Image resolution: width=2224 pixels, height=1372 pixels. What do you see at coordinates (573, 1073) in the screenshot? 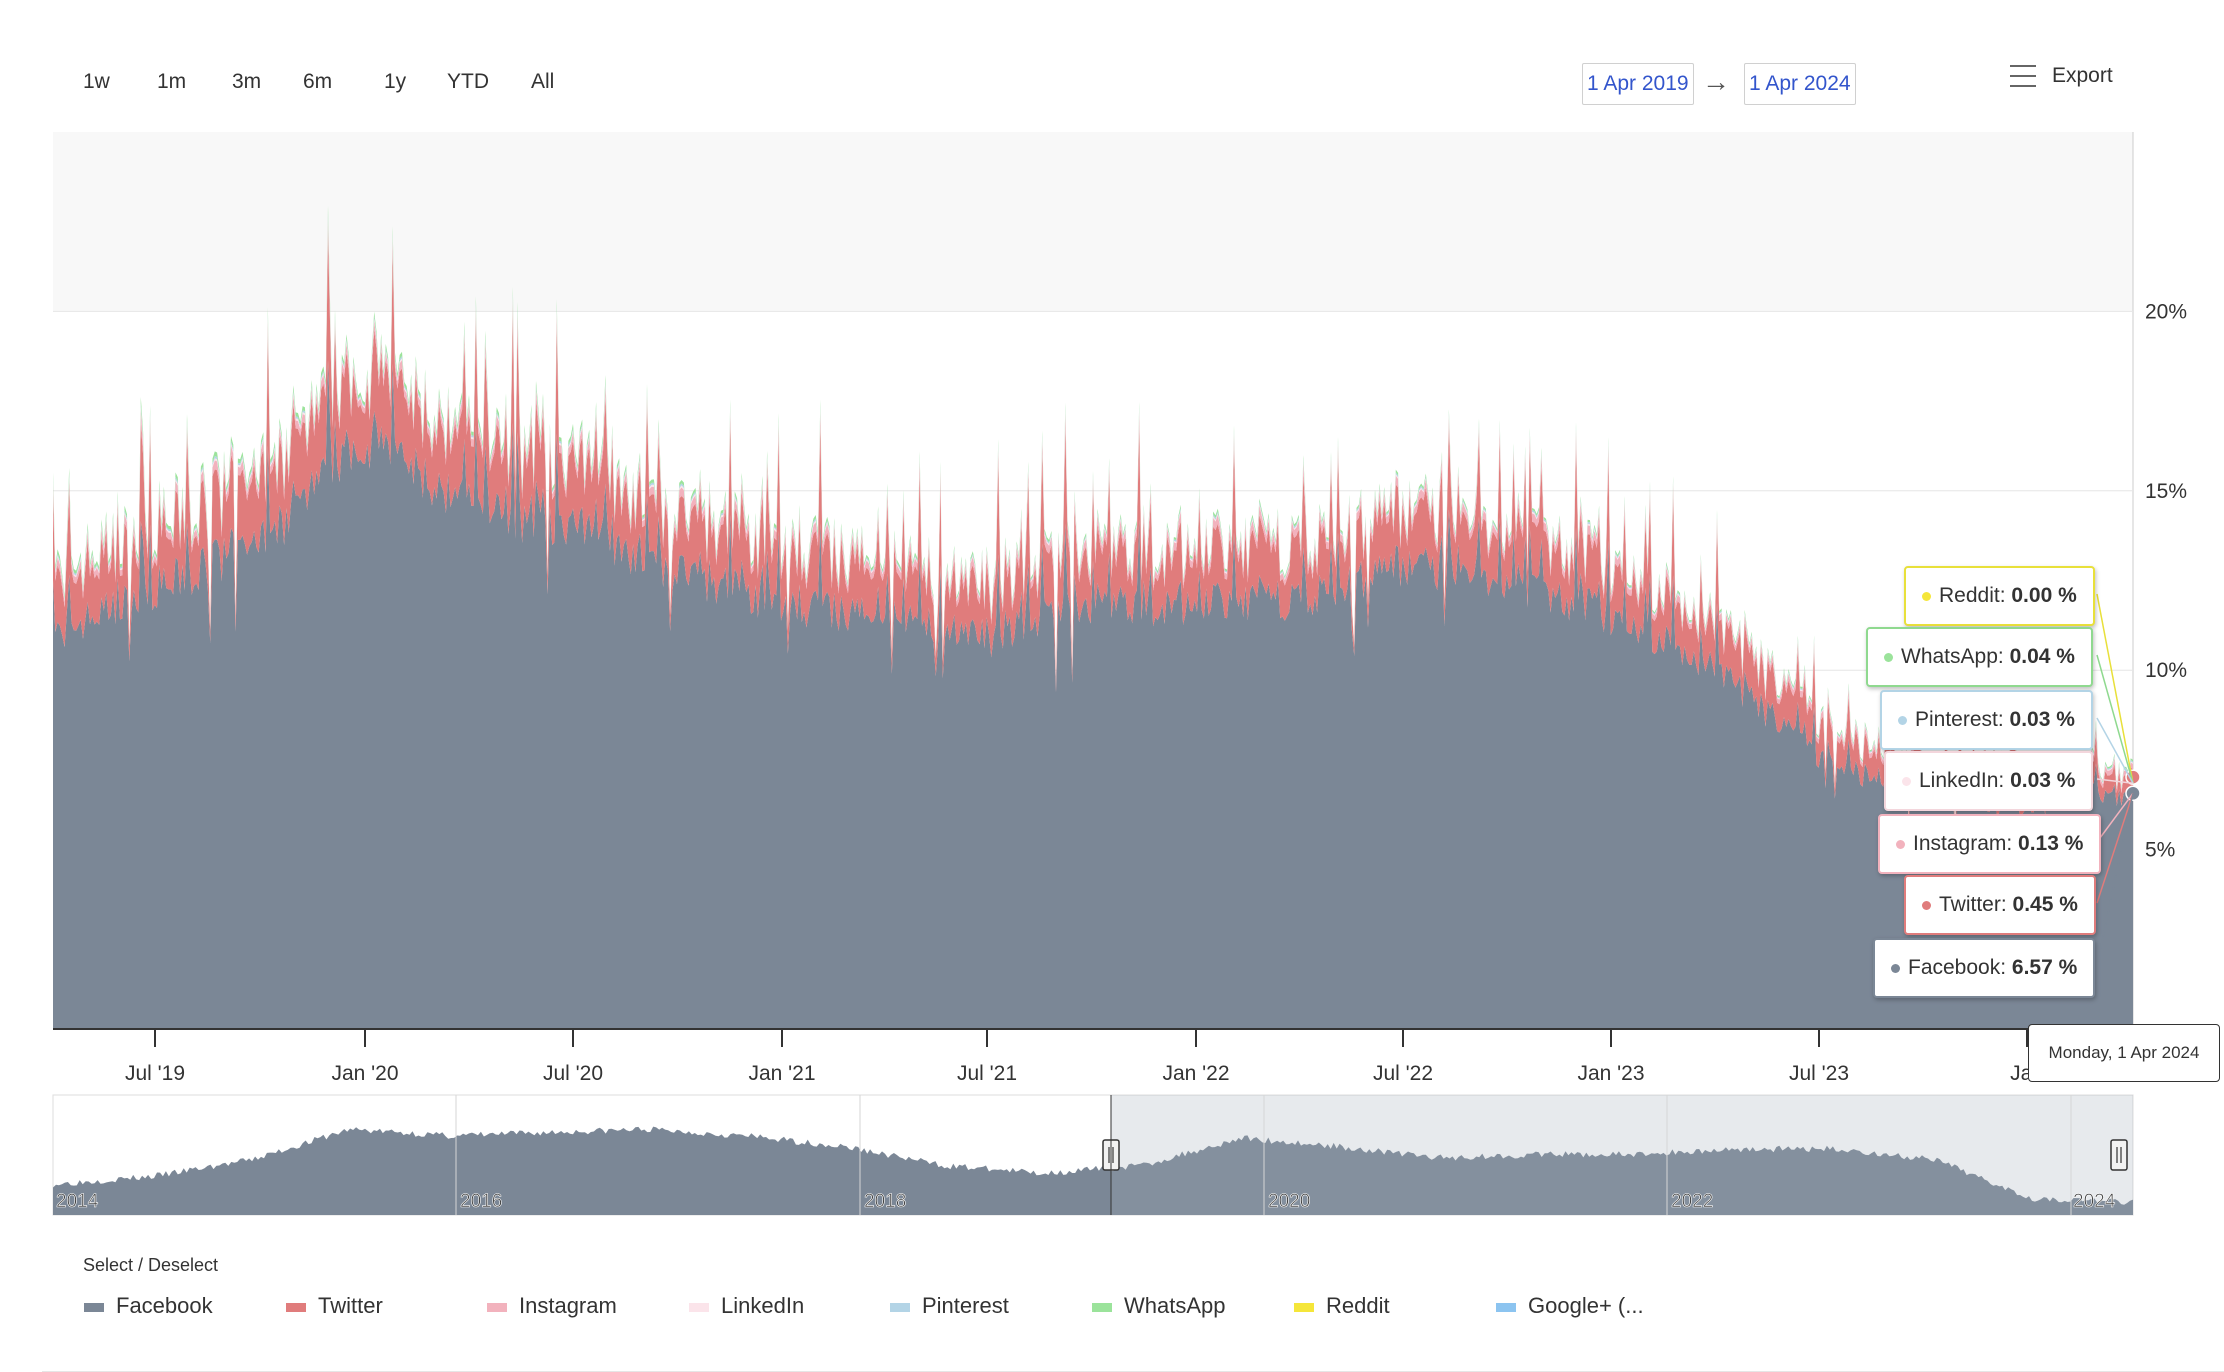
I see `x-tick-label: Jul '20` at bounding box center [573, 1073].